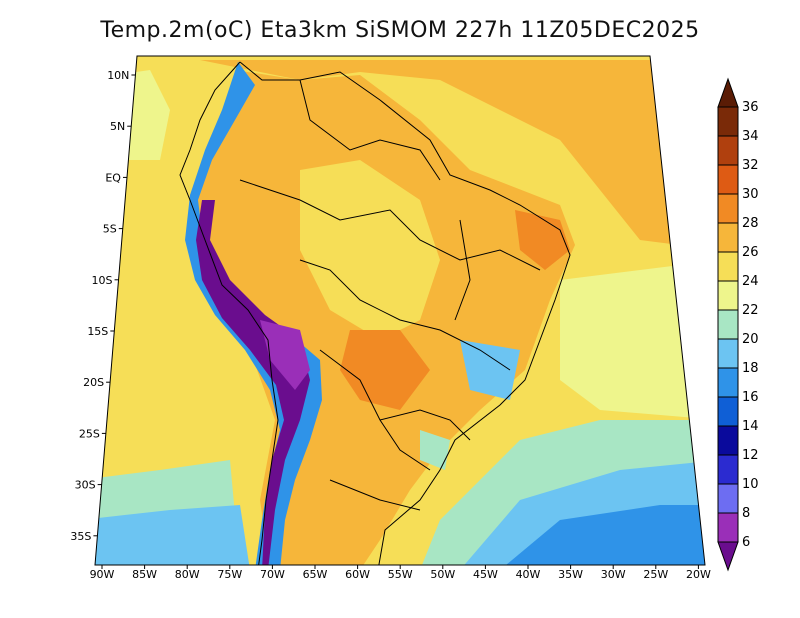 Image resolution: width=800 pixels, height=618 pixels. I want to click on colorbar-label: 12, so click(750, 455).